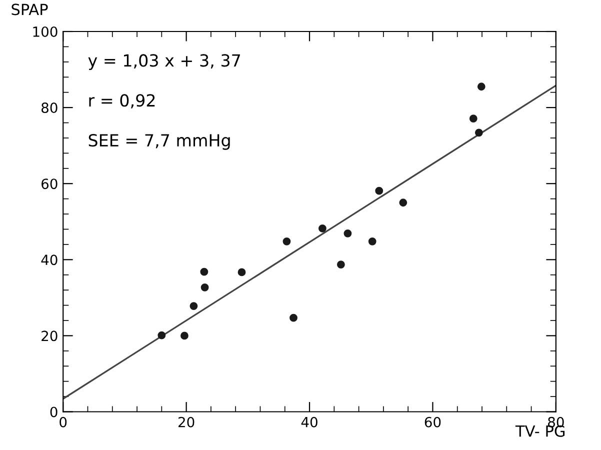  Describe the element at coordinates (122, 101) in the screenshot. I see `annotation: r = 0,92` at that location.